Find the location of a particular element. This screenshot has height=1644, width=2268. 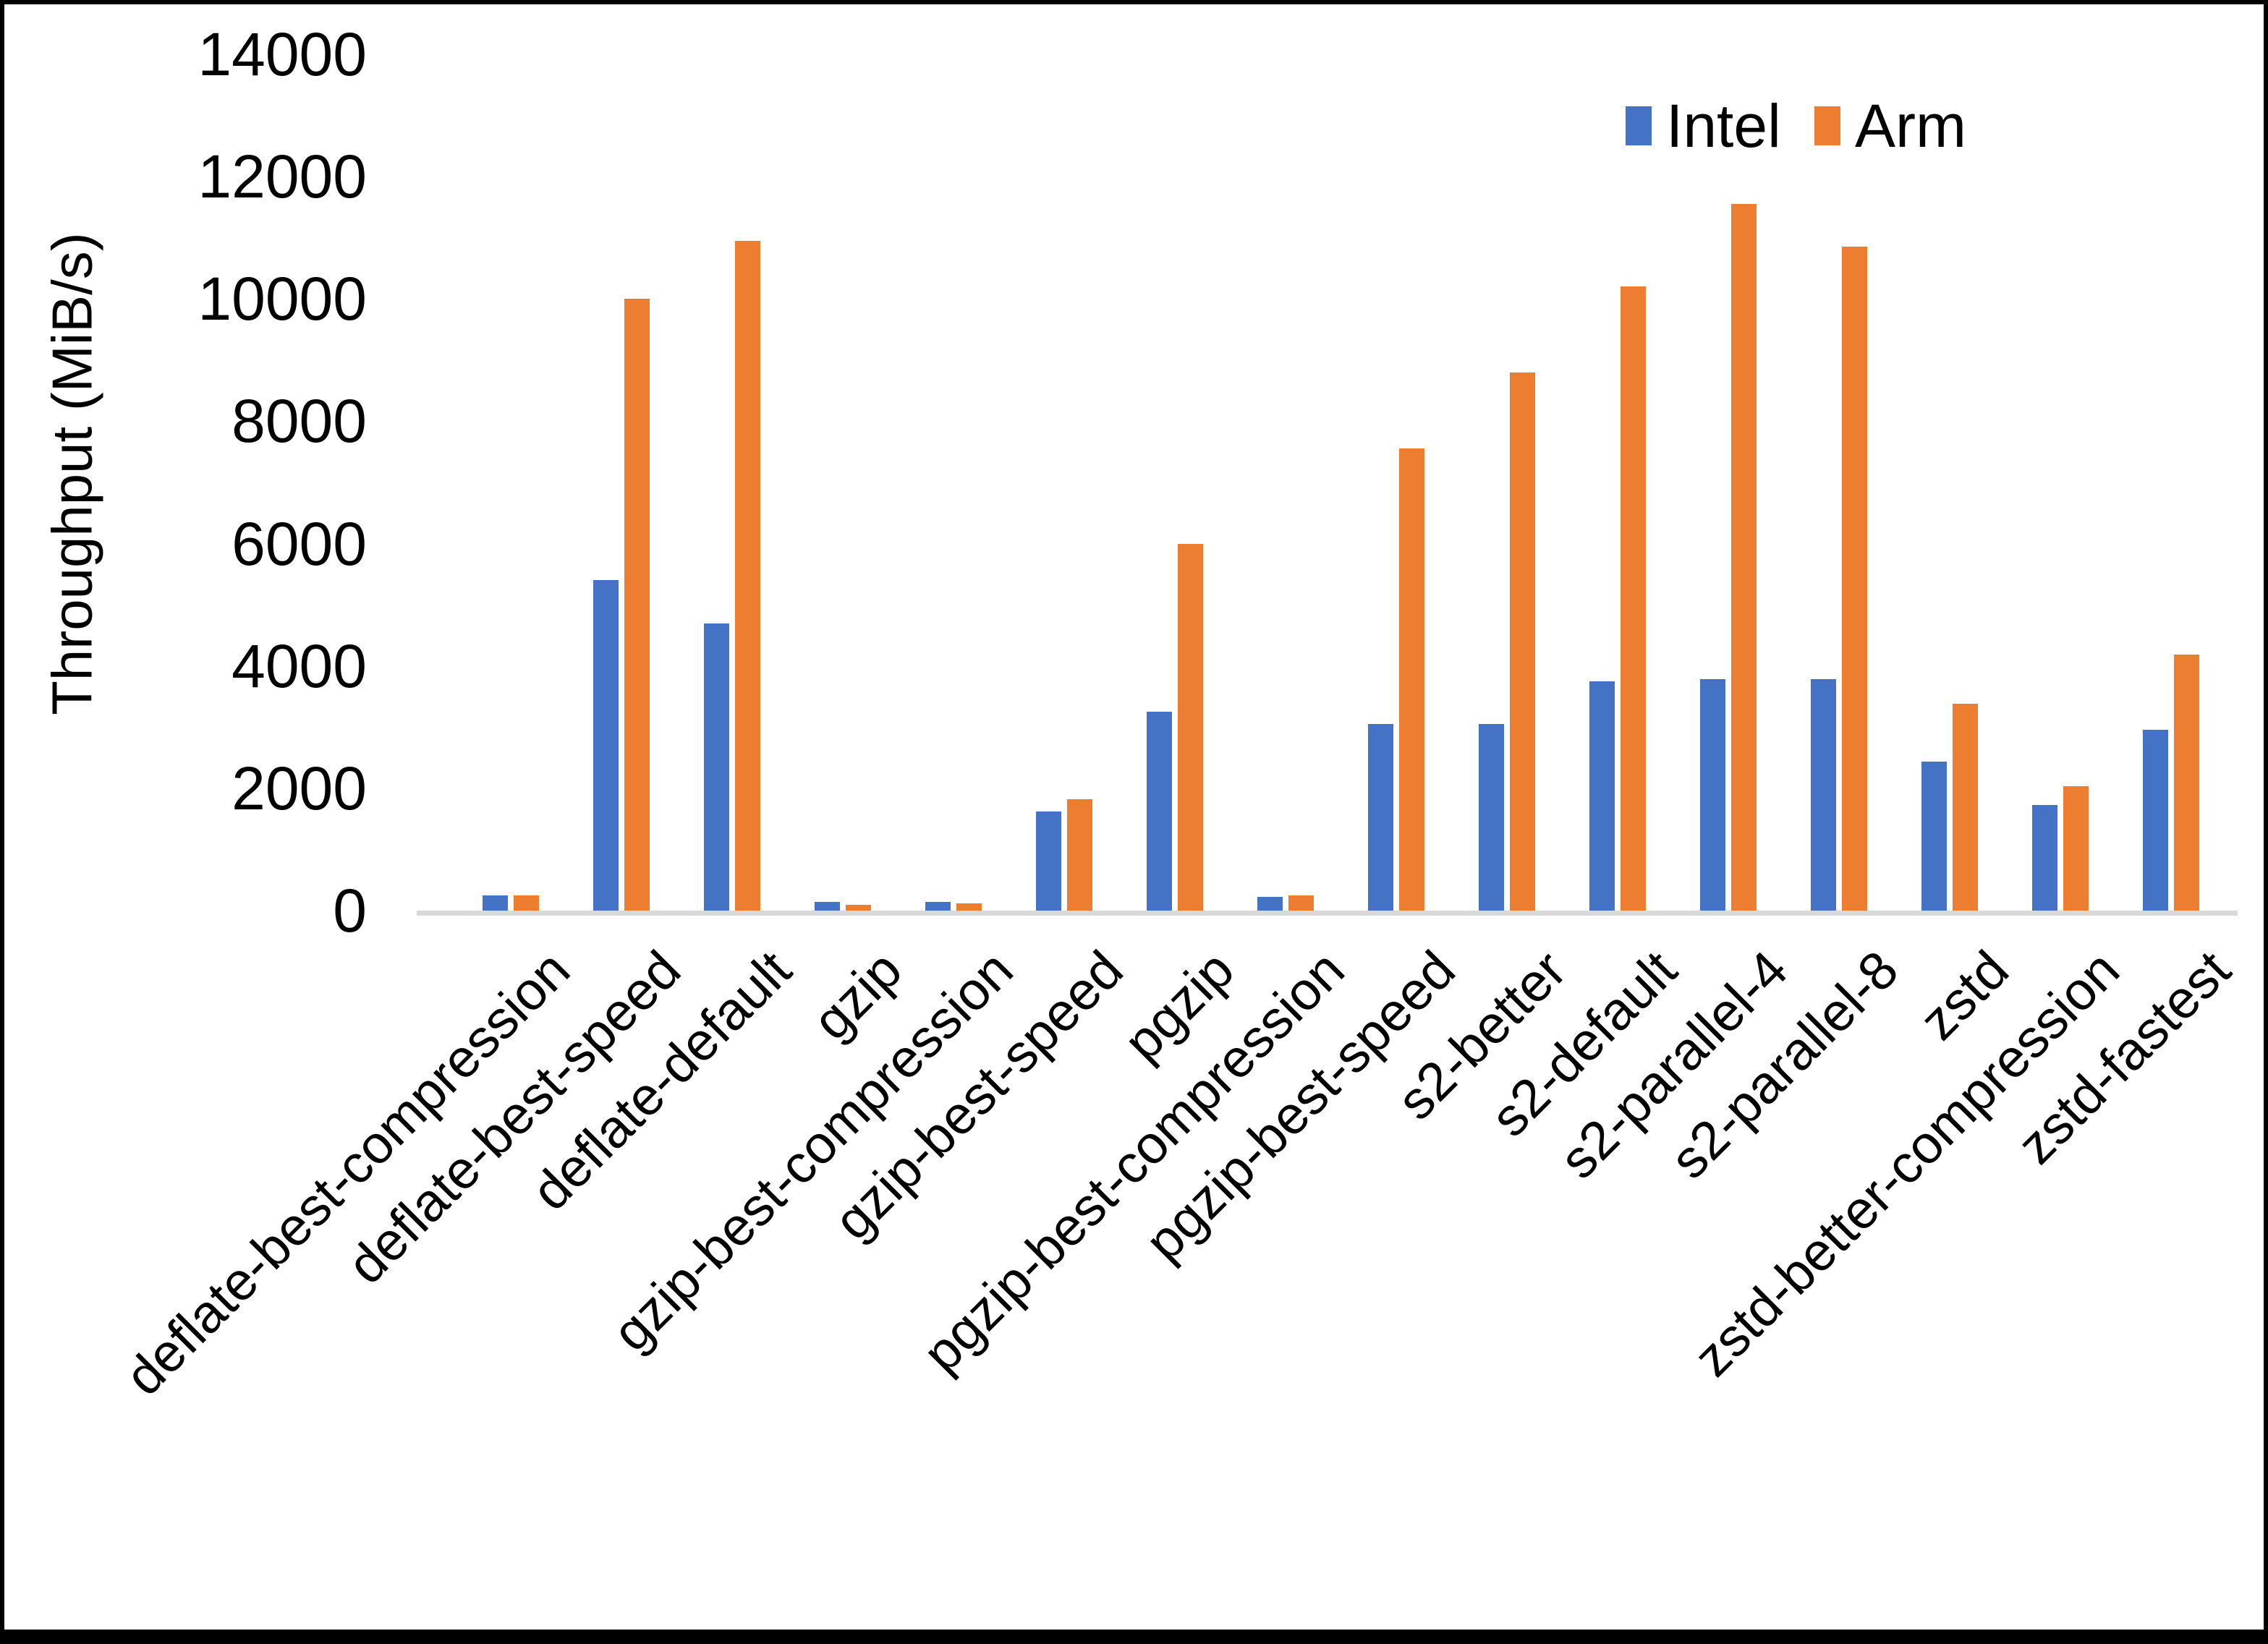

bar-intel-gzip-best-speed is located at coordinates (1048, 861).